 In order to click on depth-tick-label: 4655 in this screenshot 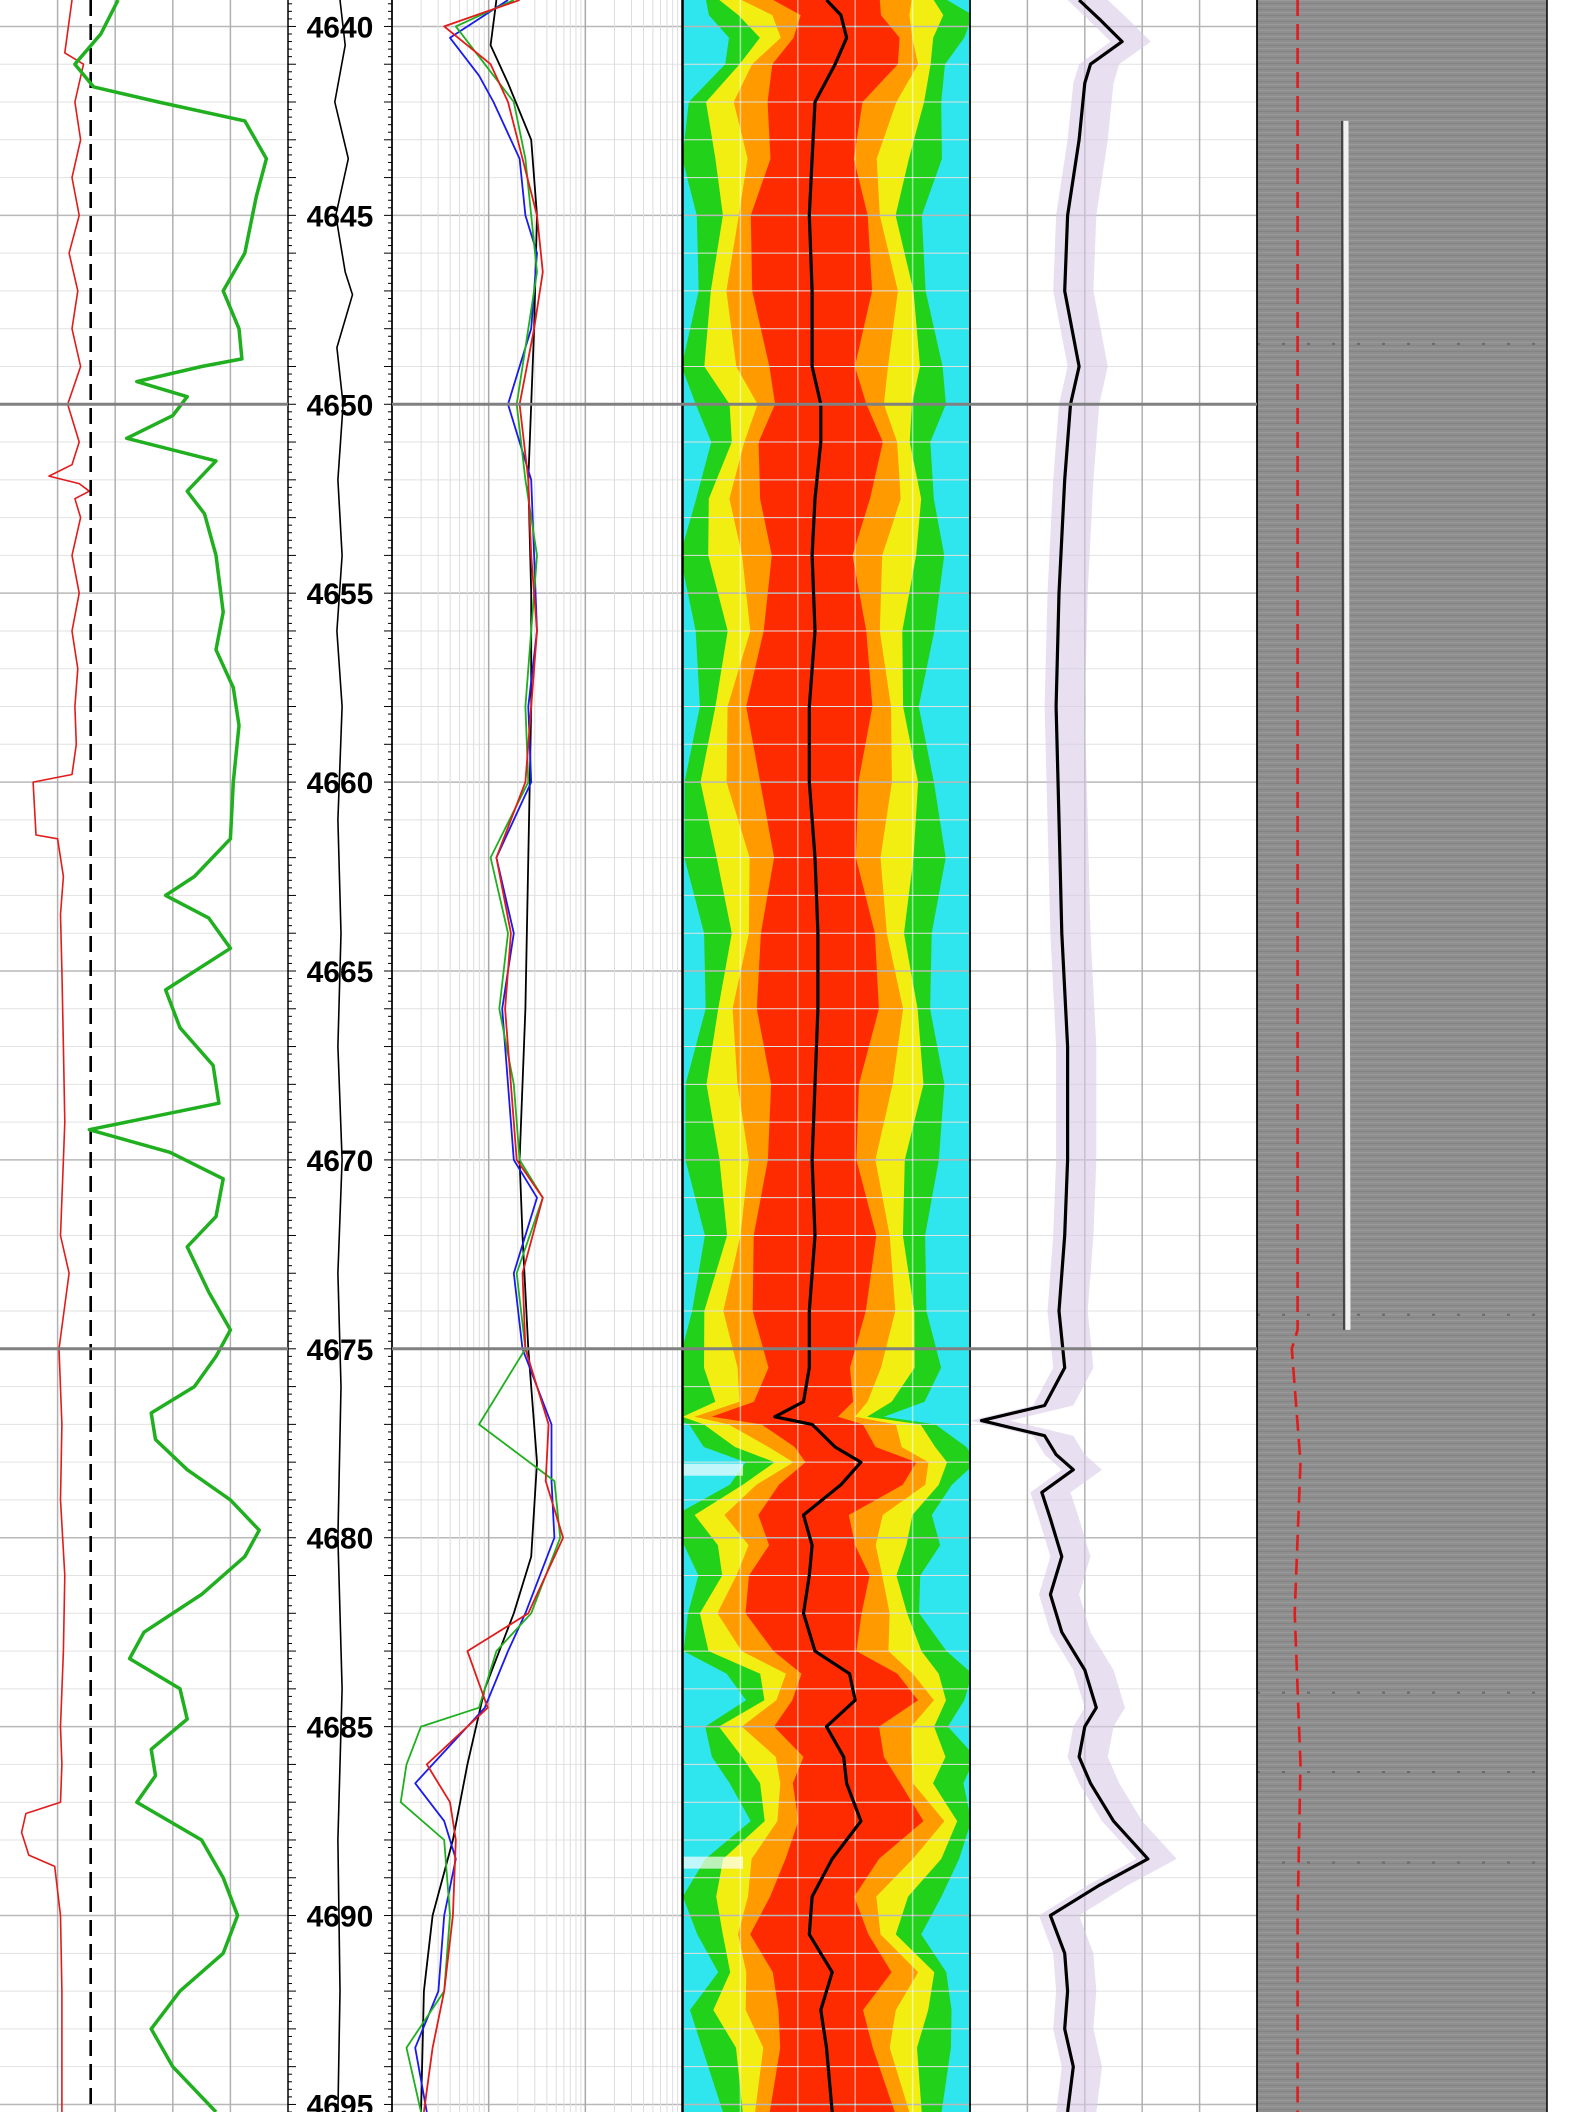, I will do `click(340, 594)`.